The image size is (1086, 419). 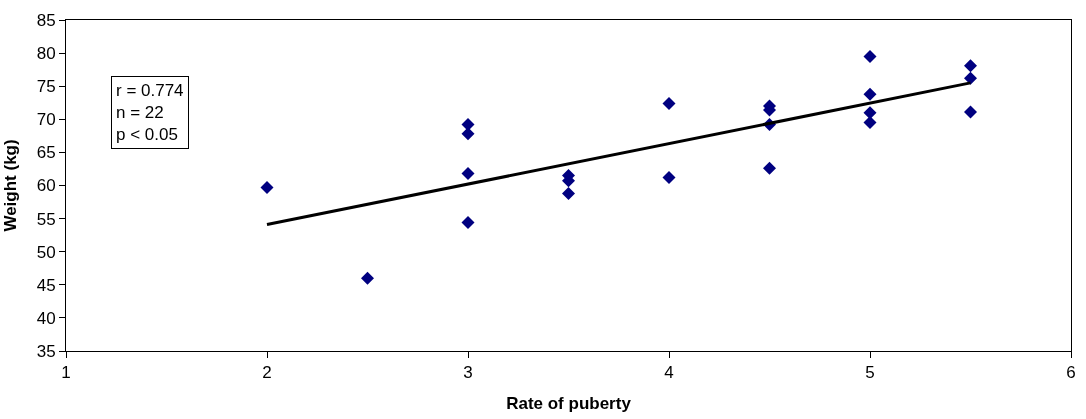 I want to click on x-tick-label: 5, so click(x=870, y=373).